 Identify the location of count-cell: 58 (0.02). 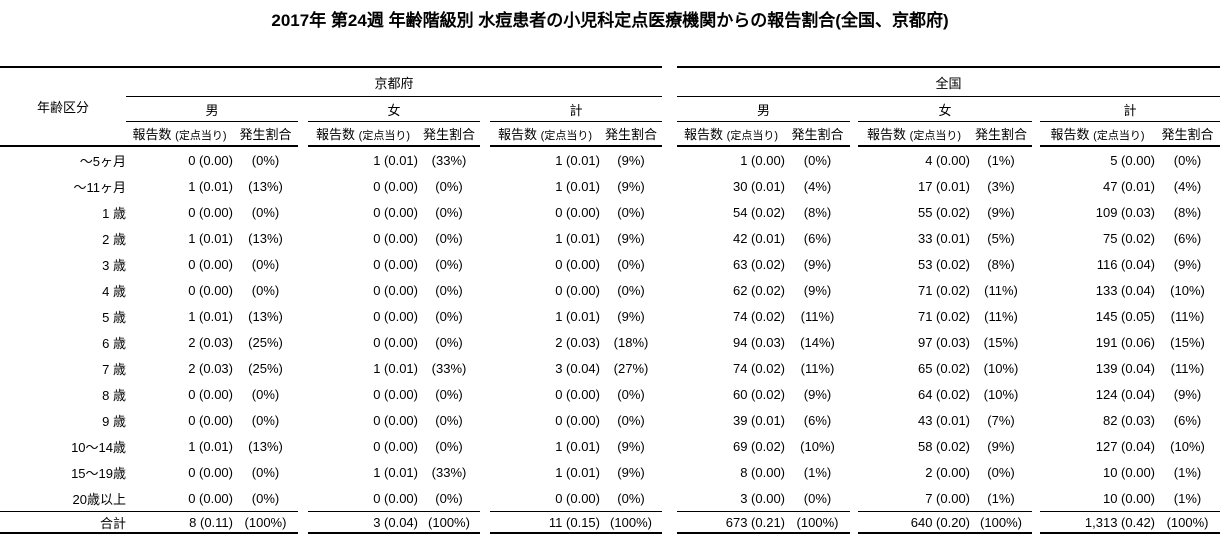
(944, 446).